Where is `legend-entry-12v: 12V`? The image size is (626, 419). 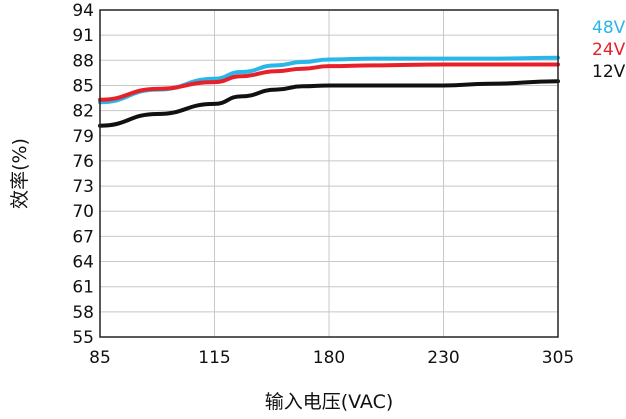
legend-entry-12v: 12V is located at coordinates (609, 72).